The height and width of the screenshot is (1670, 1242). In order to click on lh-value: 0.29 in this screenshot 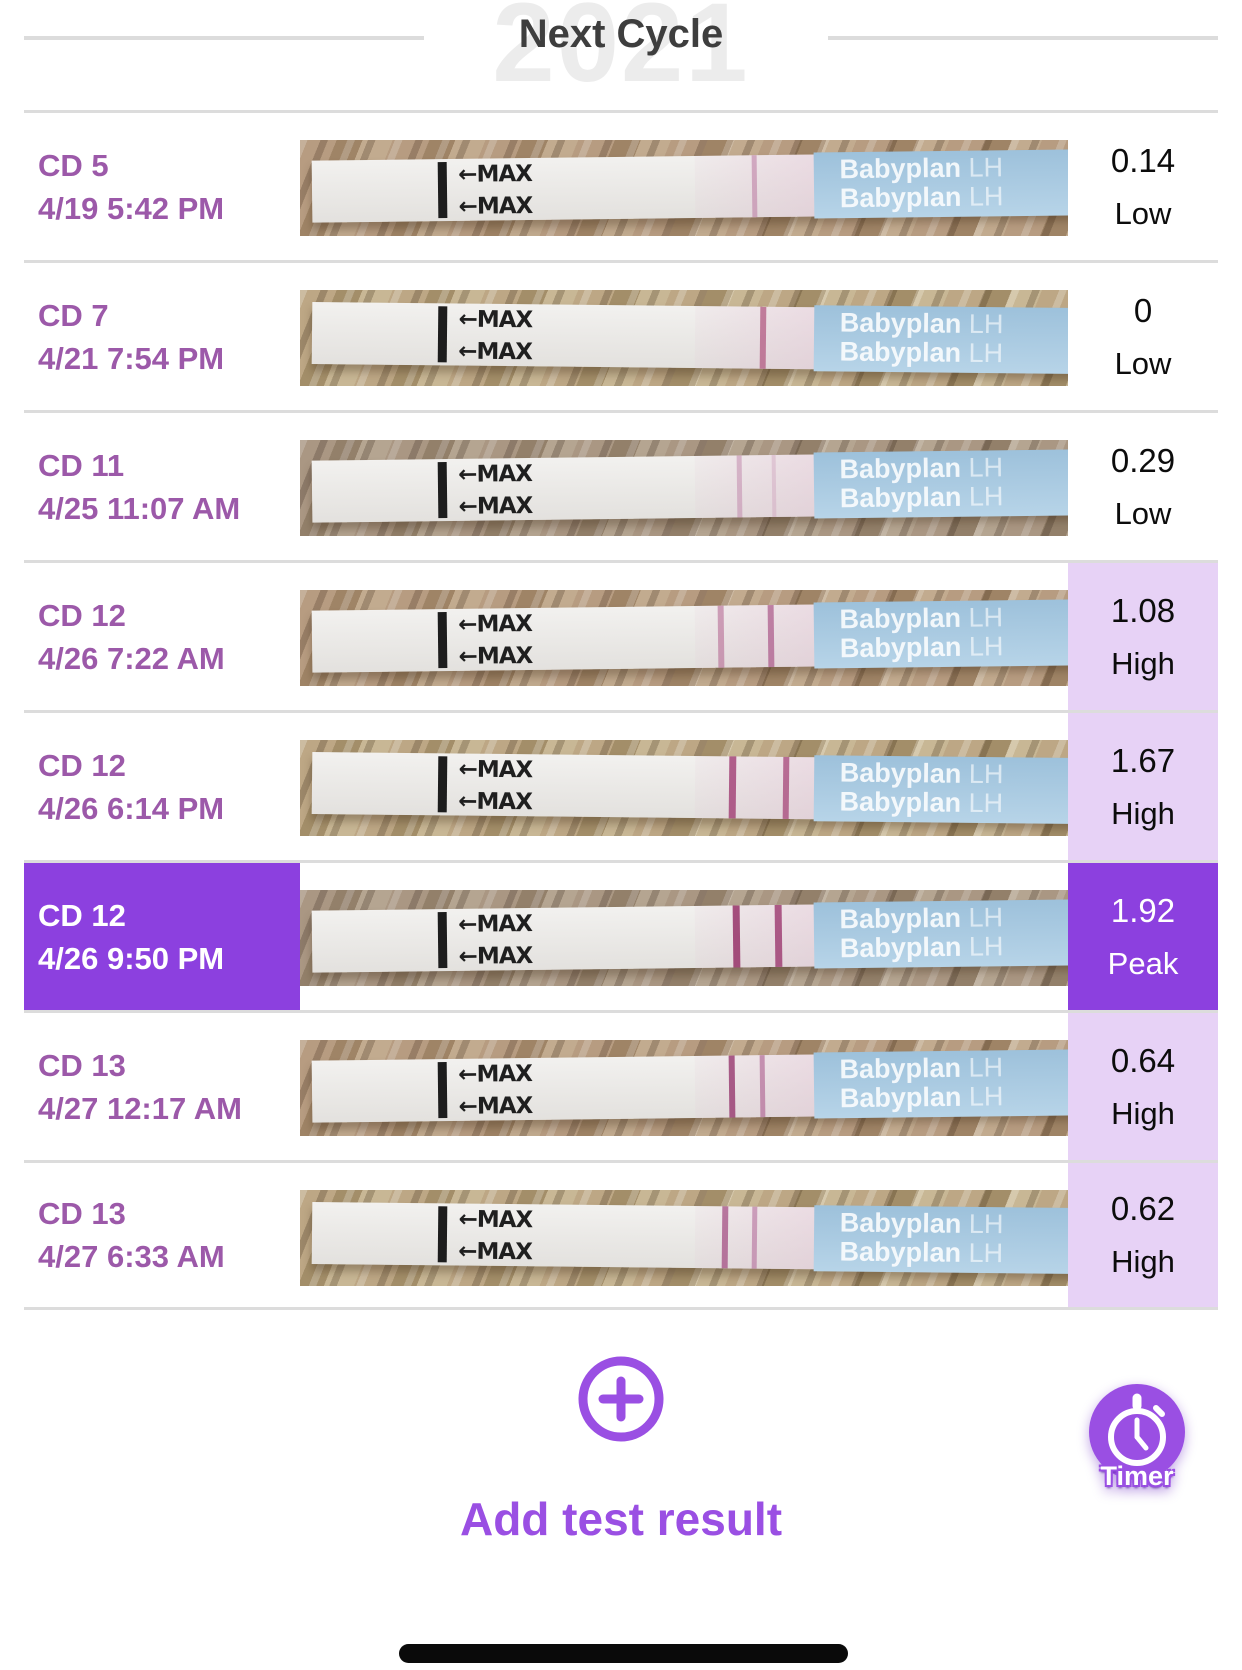, I will do `click(1143, 460)`.